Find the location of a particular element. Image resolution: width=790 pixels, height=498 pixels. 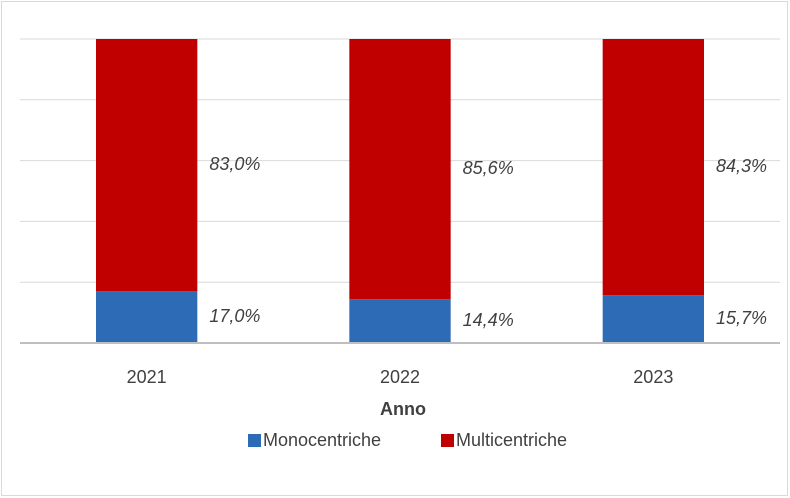

x-tick-label: 2022 is located at coordinates (400, 377).